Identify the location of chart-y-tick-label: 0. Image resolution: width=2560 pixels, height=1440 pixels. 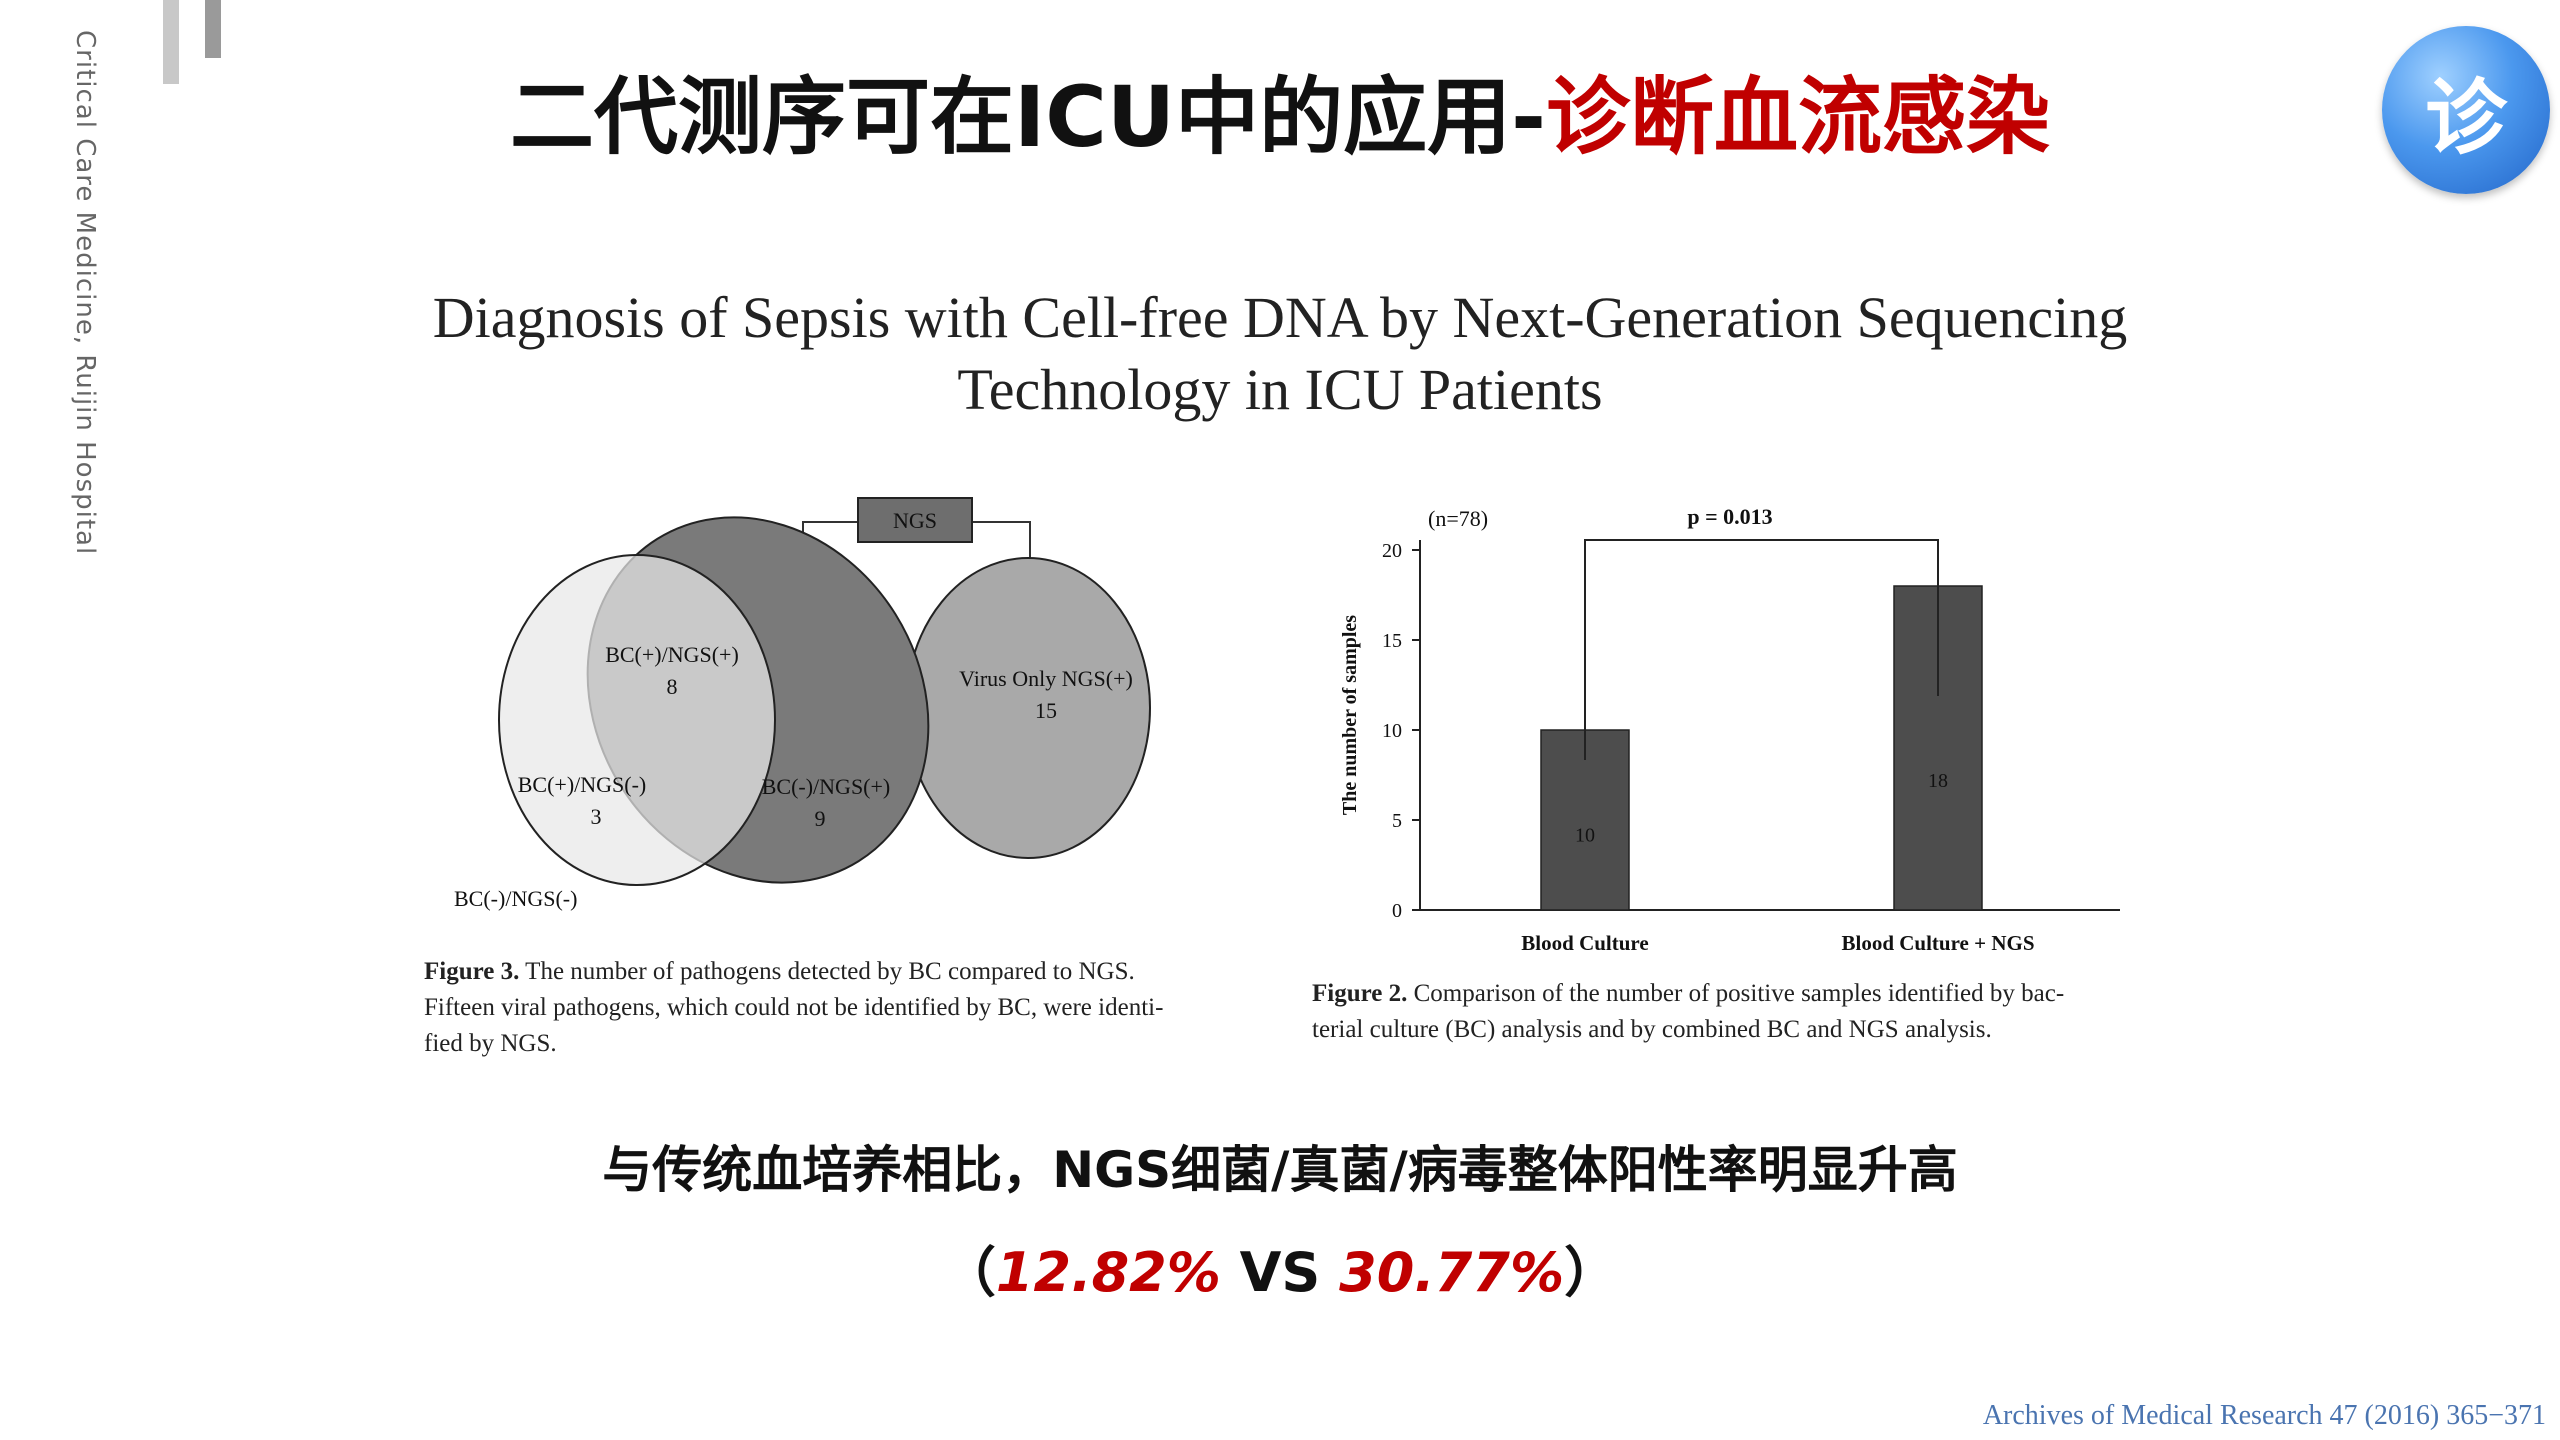
(1397, 911).